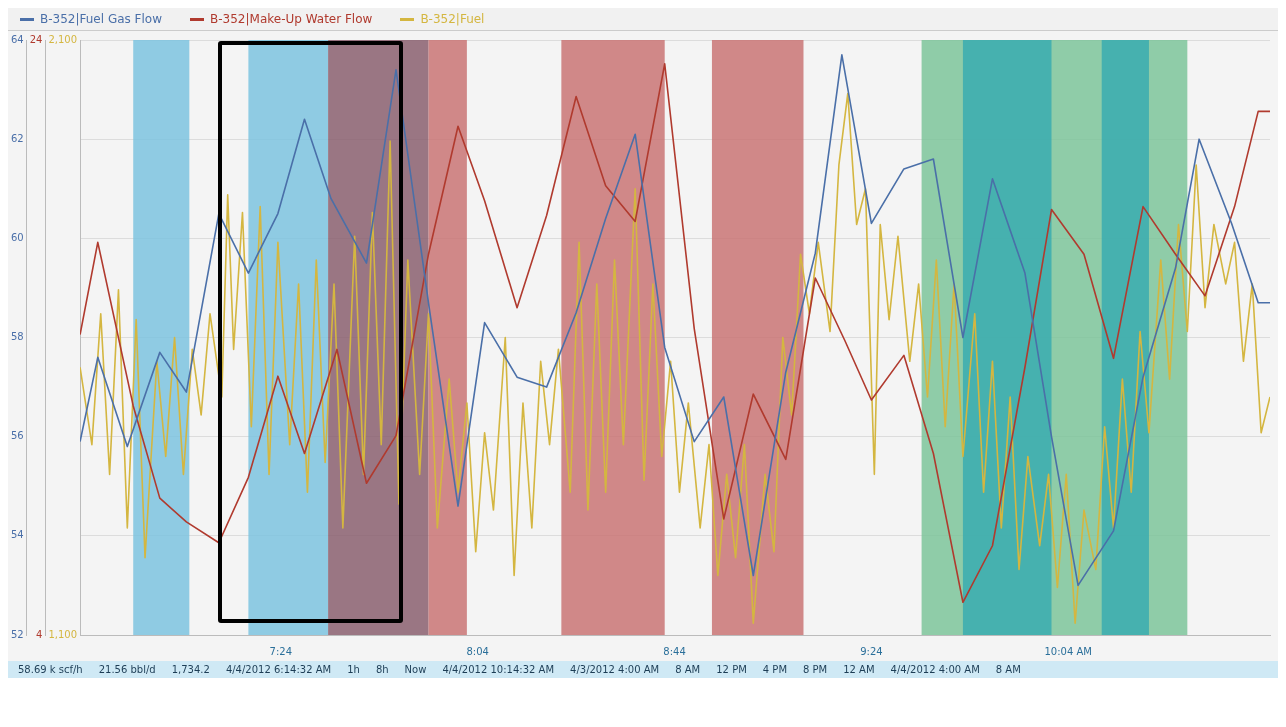  Describe the element at coordinates (63, 634) in the screenshot. I see `y3-tick-label: 1,100` at that location.